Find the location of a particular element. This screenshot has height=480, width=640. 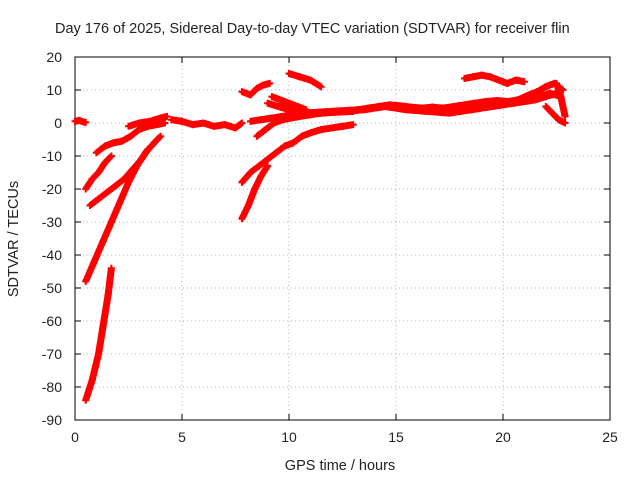

x-axis-label: GPS time / hours is located at coordinates (340, 466).